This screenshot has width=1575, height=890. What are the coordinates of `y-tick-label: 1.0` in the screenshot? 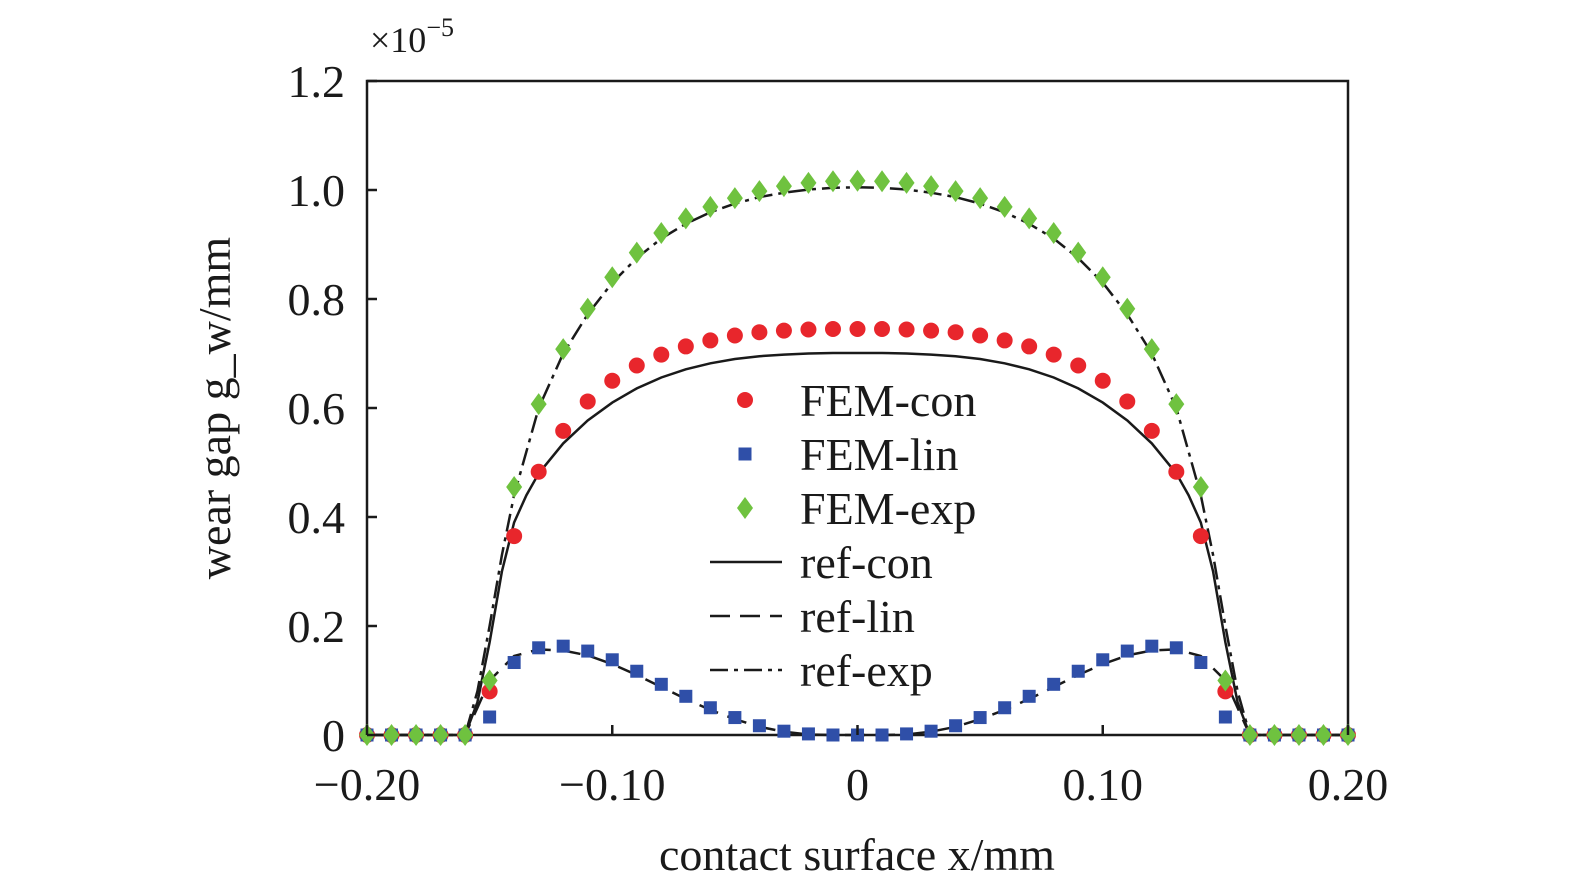 It's located at (317, 190).